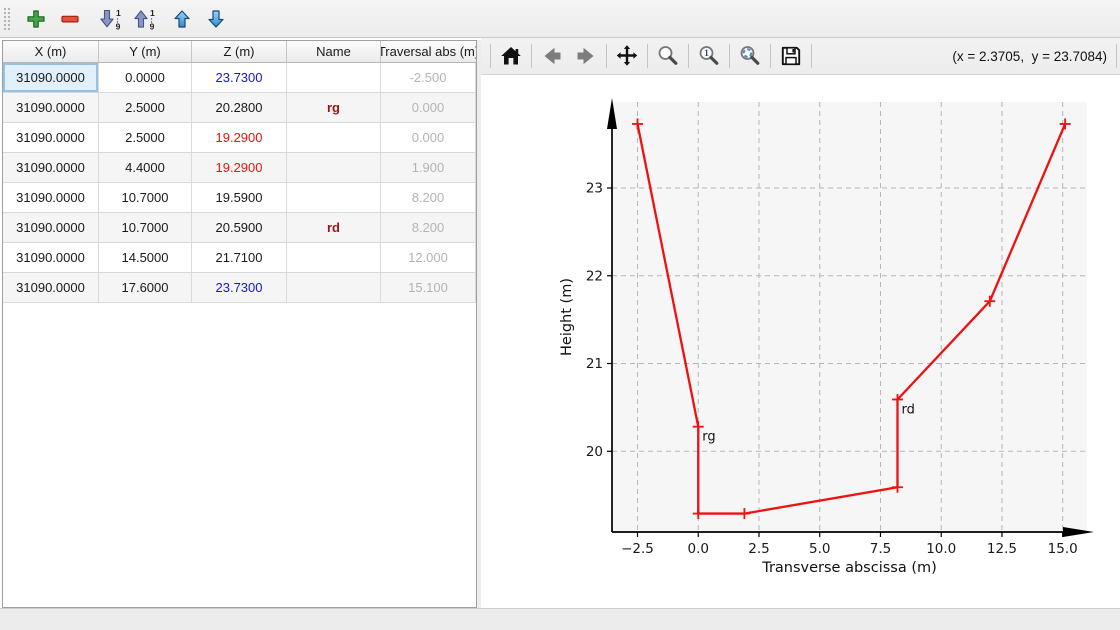 The image size is (1120, 630). I want to click on cell-z: 20.2800, so click(239, 108).